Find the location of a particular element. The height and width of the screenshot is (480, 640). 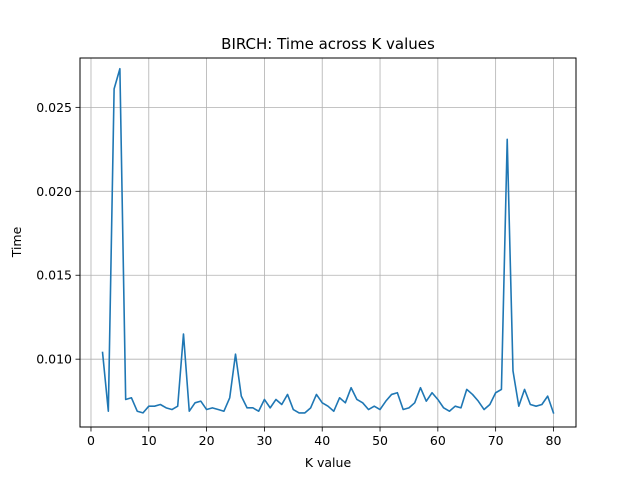

x-tick-label: 70 is located at coordinates (496, 440).